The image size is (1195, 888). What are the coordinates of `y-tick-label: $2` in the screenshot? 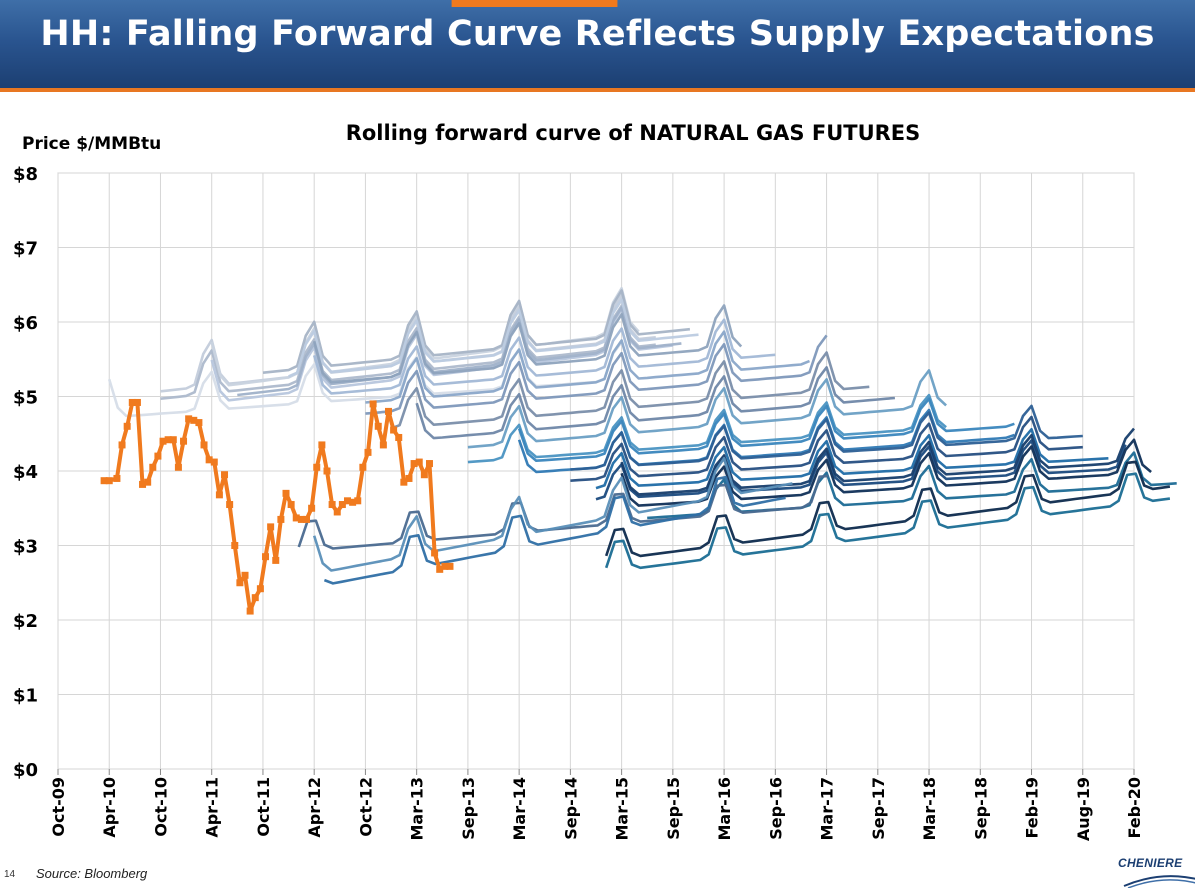 It's located at (25, 621).